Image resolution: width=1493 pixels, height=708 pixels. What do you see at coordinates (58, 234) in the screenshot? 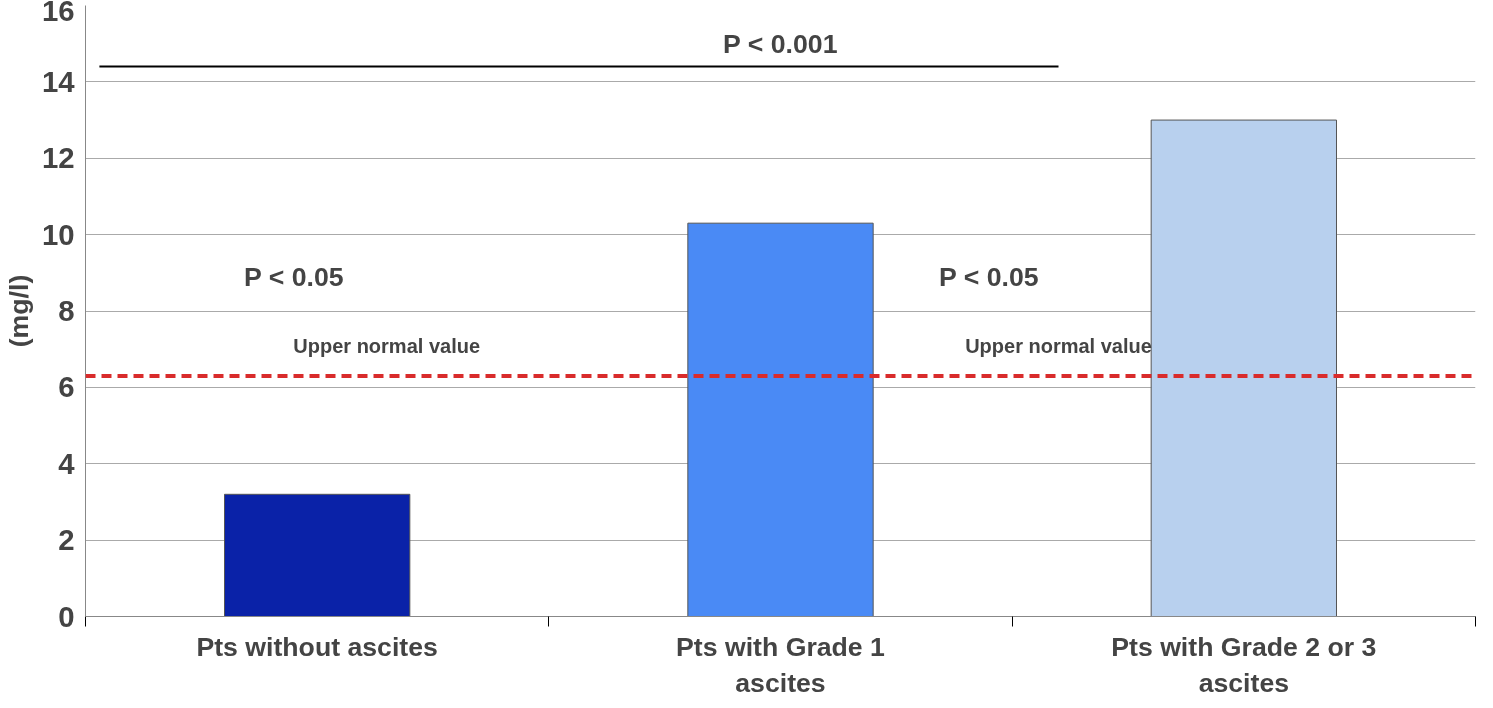
I see `y-tick-label: 10` at bounding box center [58, 234].